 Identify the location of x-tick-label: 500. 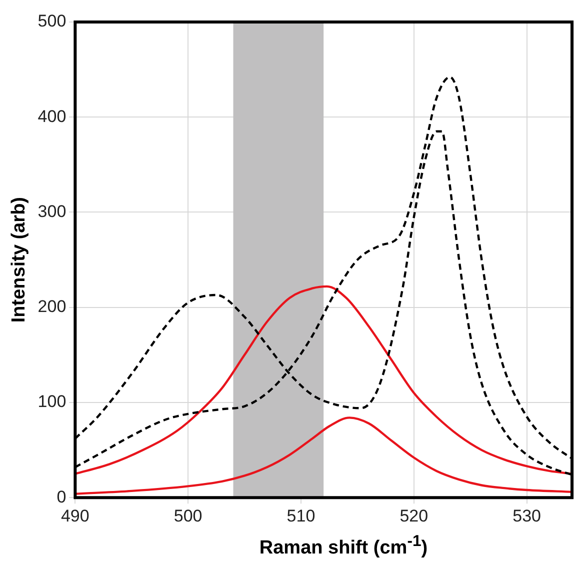
(188, 516).